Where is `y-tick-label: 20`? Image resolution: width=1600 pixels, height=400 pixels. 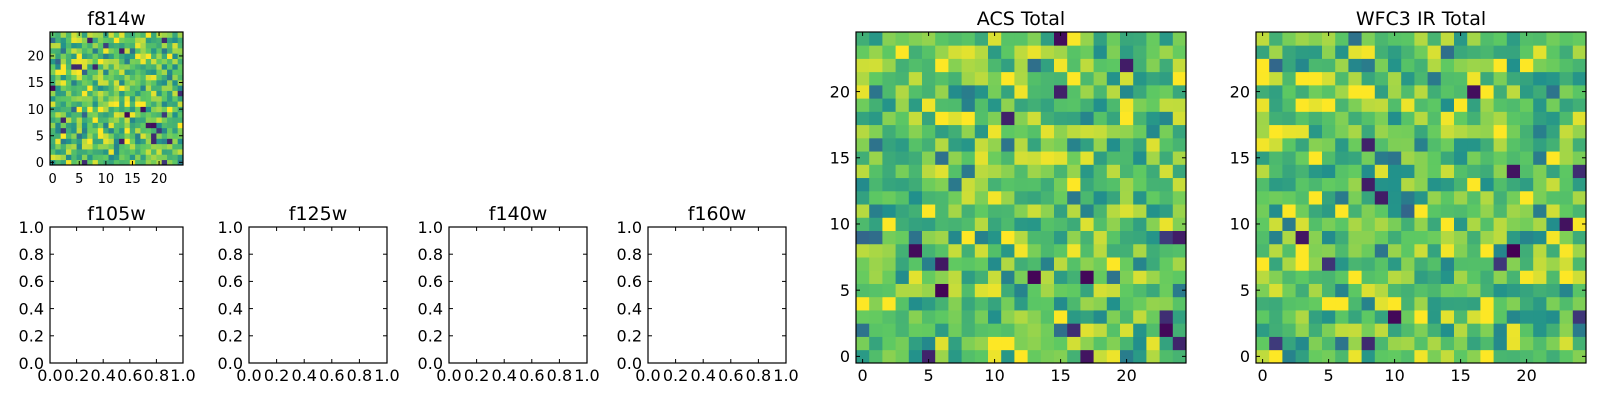
y-tick-label: 20 is located at coordinates (35, 57).